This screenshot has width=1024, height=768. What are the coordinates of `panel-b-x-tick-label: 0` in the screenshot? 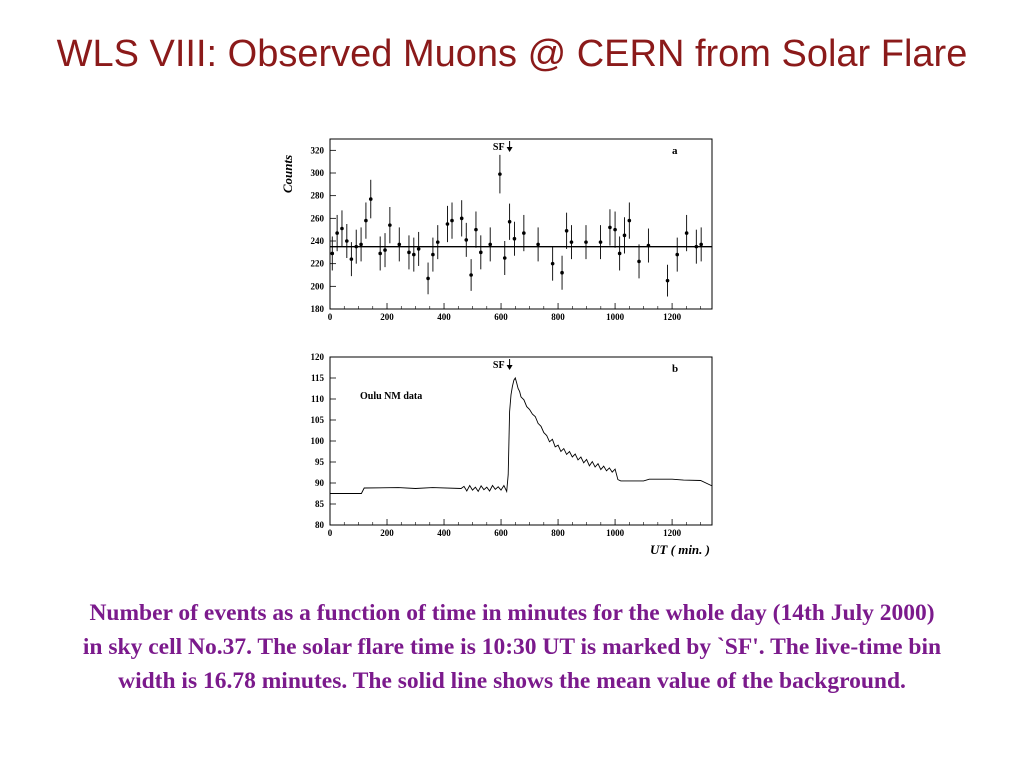 It's located at (330, 533).